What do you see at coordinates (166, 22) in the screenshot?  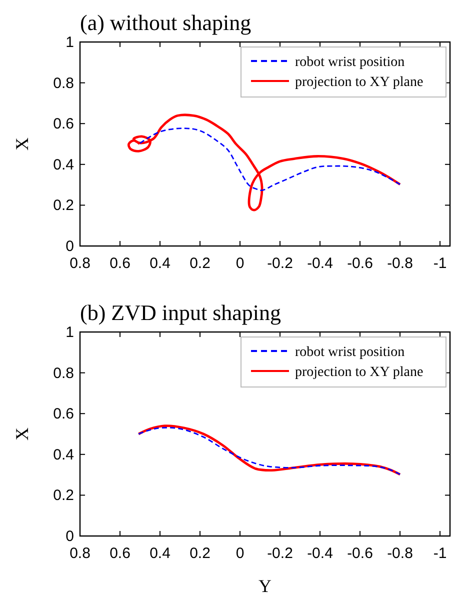 I see `chart-title: (a) without shaping` at bounding box center [166, 22].